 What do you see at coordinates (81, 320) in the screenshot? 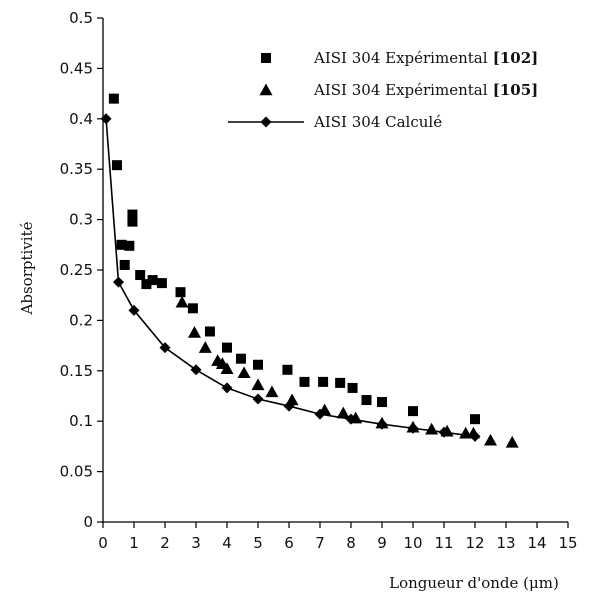
I see `y-tick-label: 0.2` at bounding box center [81, 320].